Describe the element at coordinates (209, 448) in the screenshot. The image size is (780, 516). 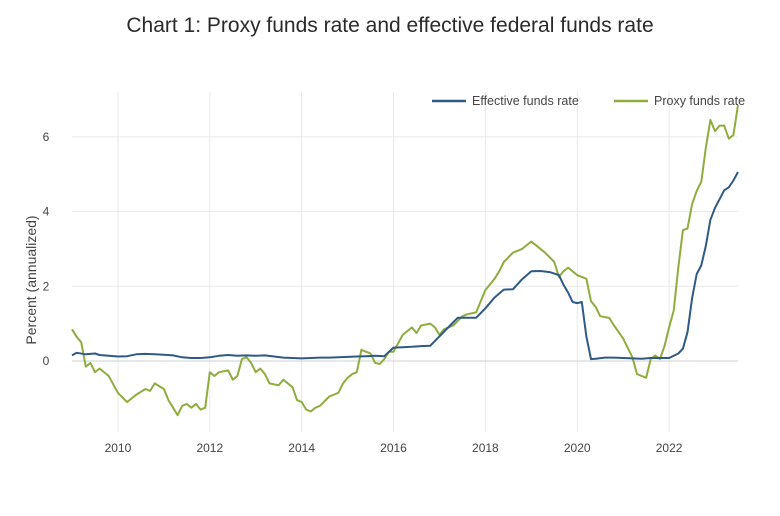
I see `x-tick-label: 2012` at that location.